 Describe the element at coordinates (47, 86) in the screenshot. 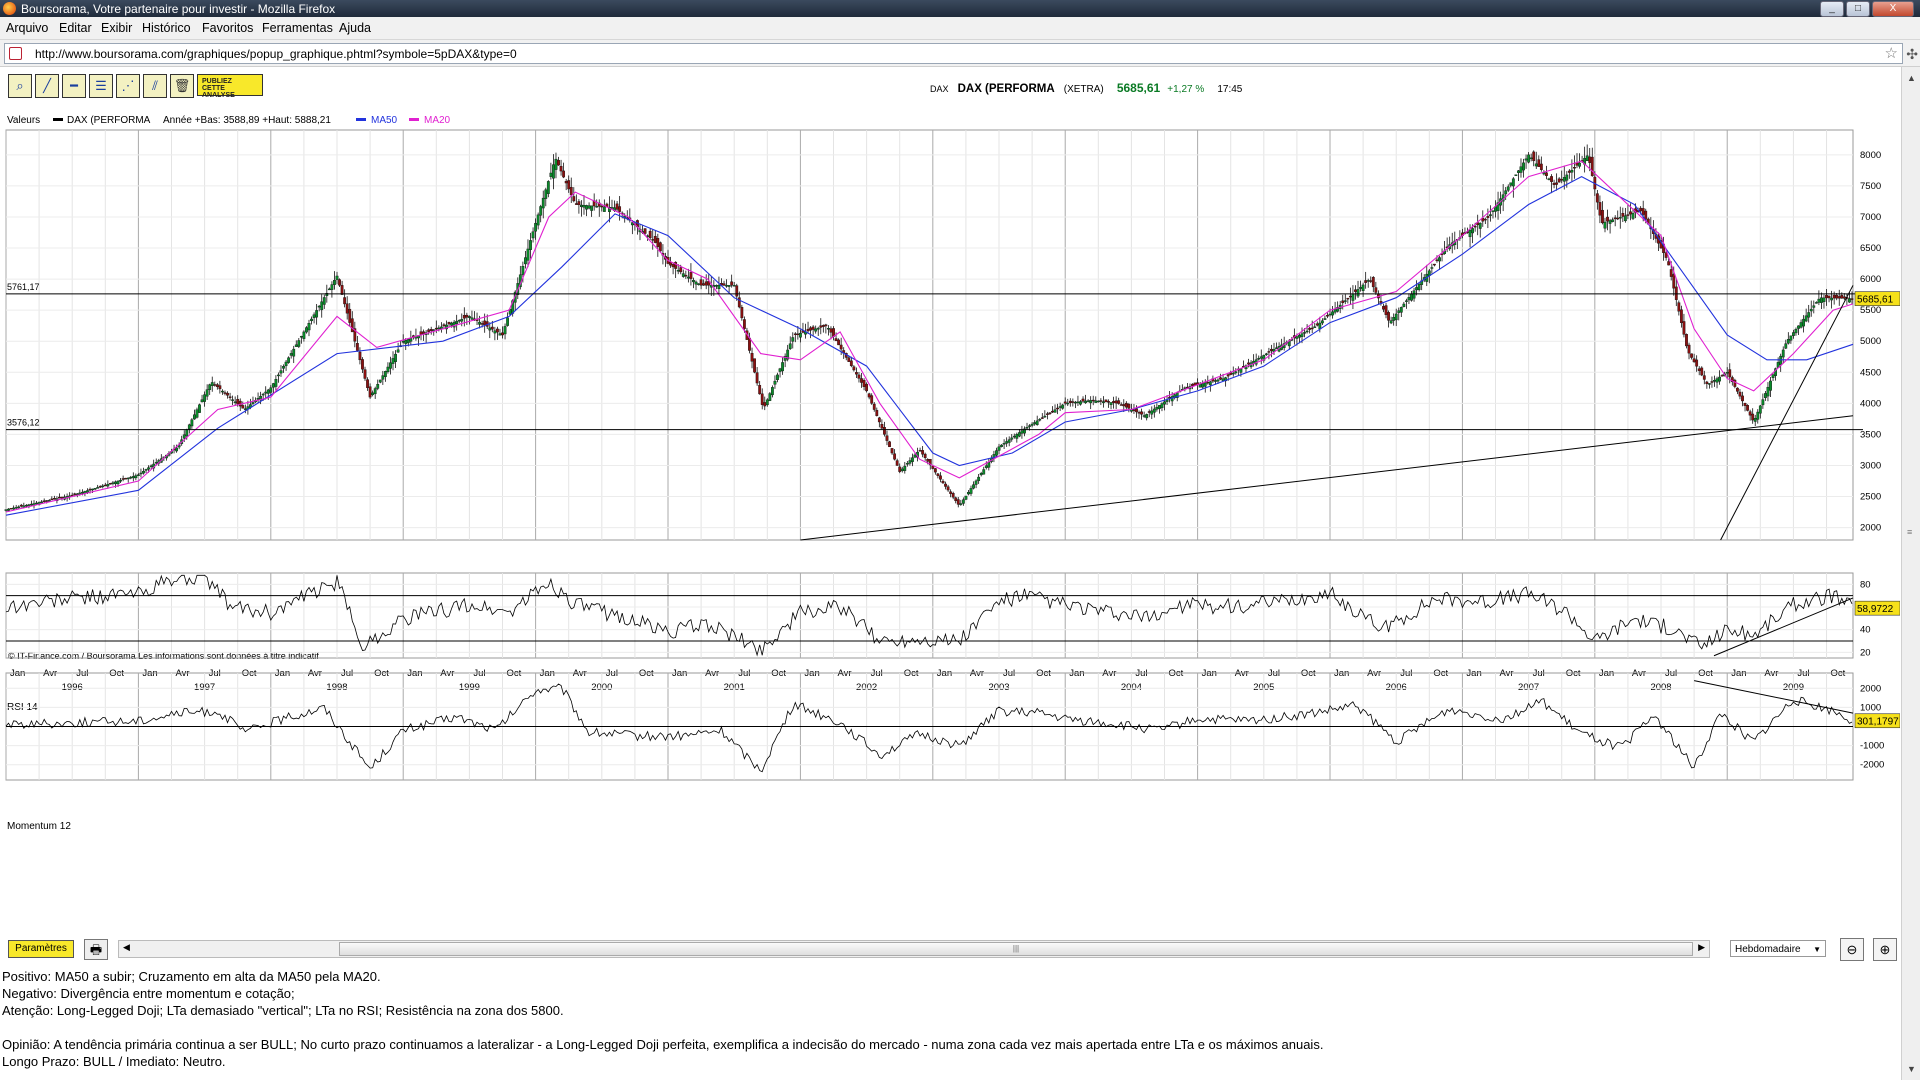

I see `trendline-tool-icon: ╱` at that location.